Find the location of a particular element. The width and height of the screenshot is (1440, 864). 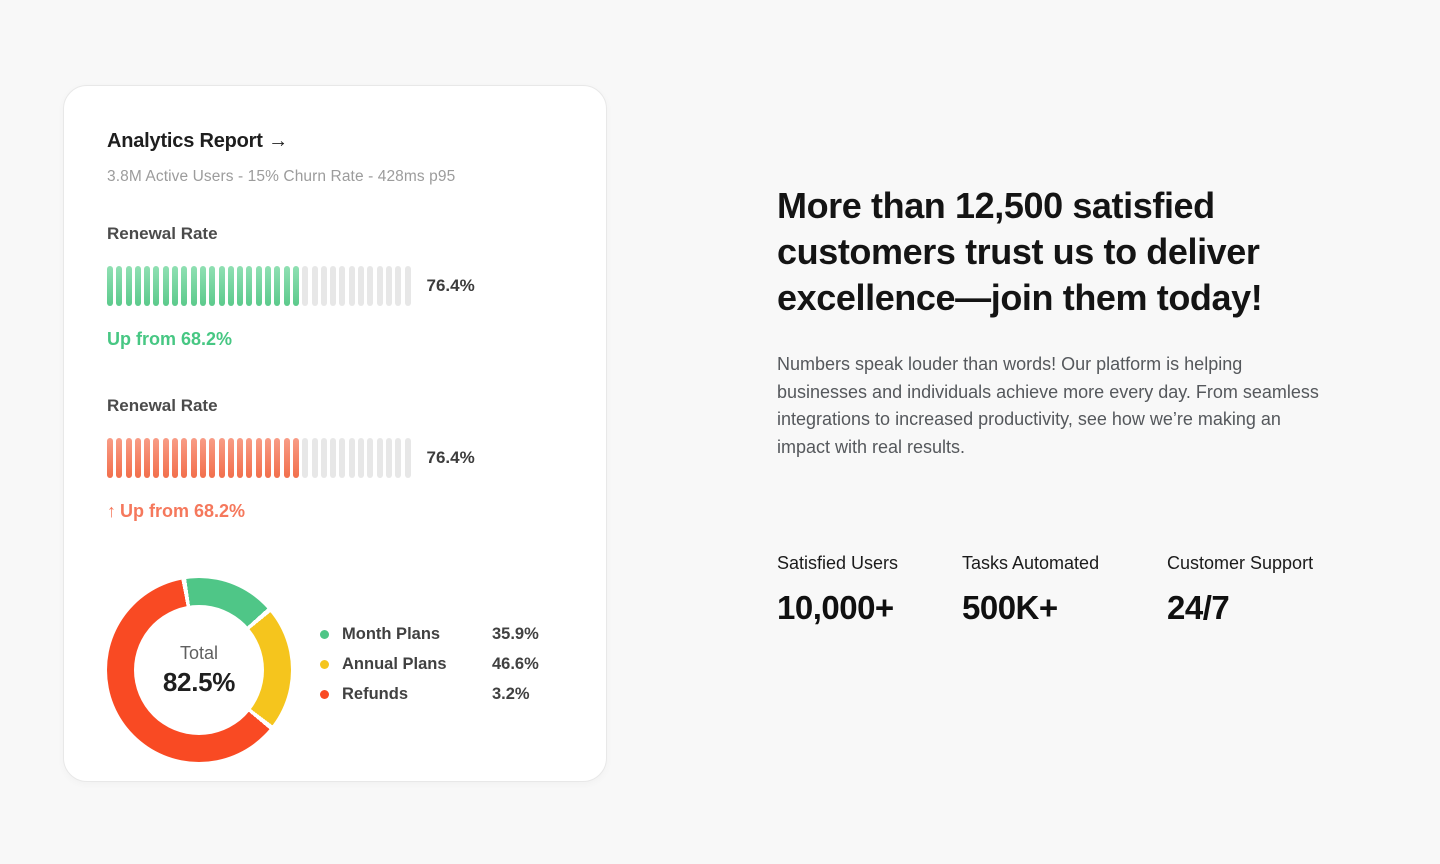

renewal-rate-meter: Renewal Rate 76.4% Up from 68.2% is located at coordinates (336, 287).